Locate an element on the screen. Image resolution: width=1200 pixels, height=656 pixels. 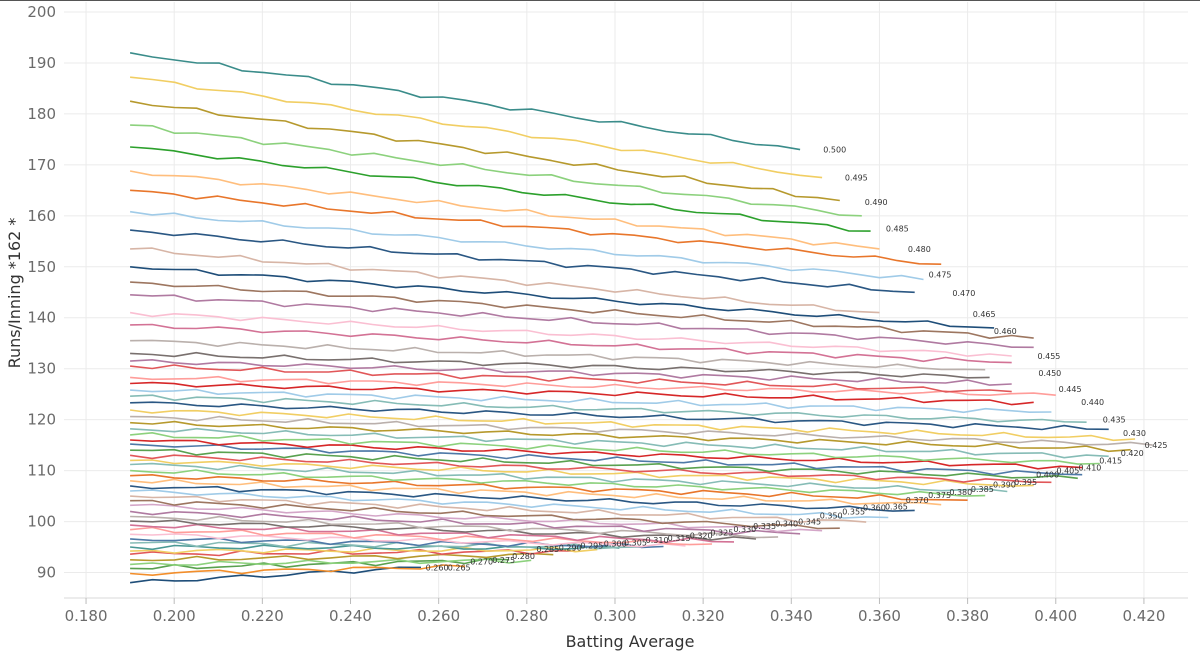
series-line-0.390 is located at coordinates (590, 469).